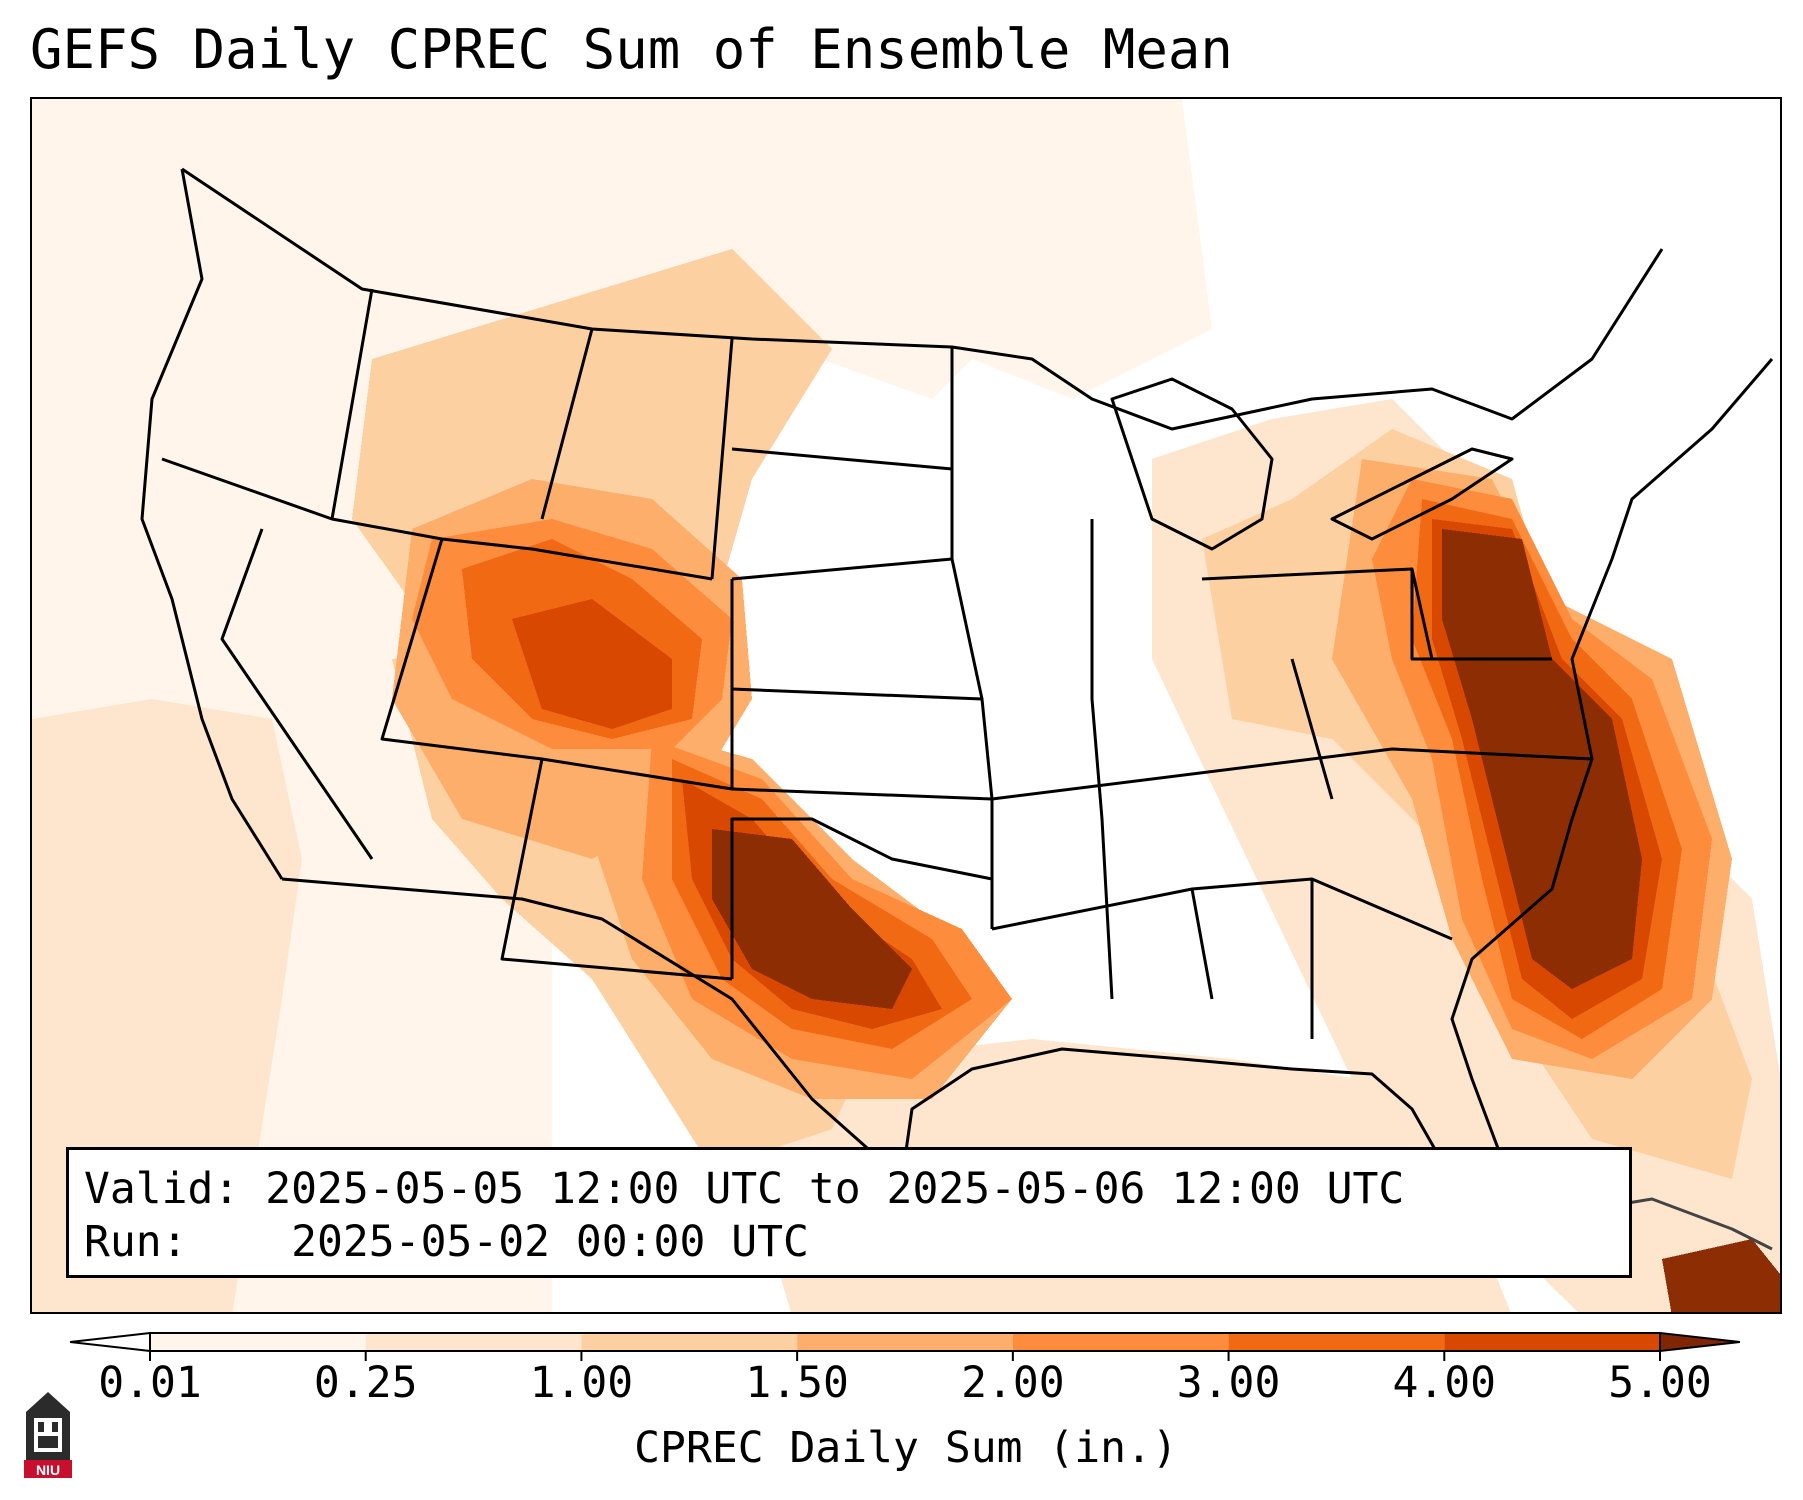  What do you see at coordinates (110, 1342) in the screenshot?
I see `colorbar-under-extend` at bounding box center [110, 1342].